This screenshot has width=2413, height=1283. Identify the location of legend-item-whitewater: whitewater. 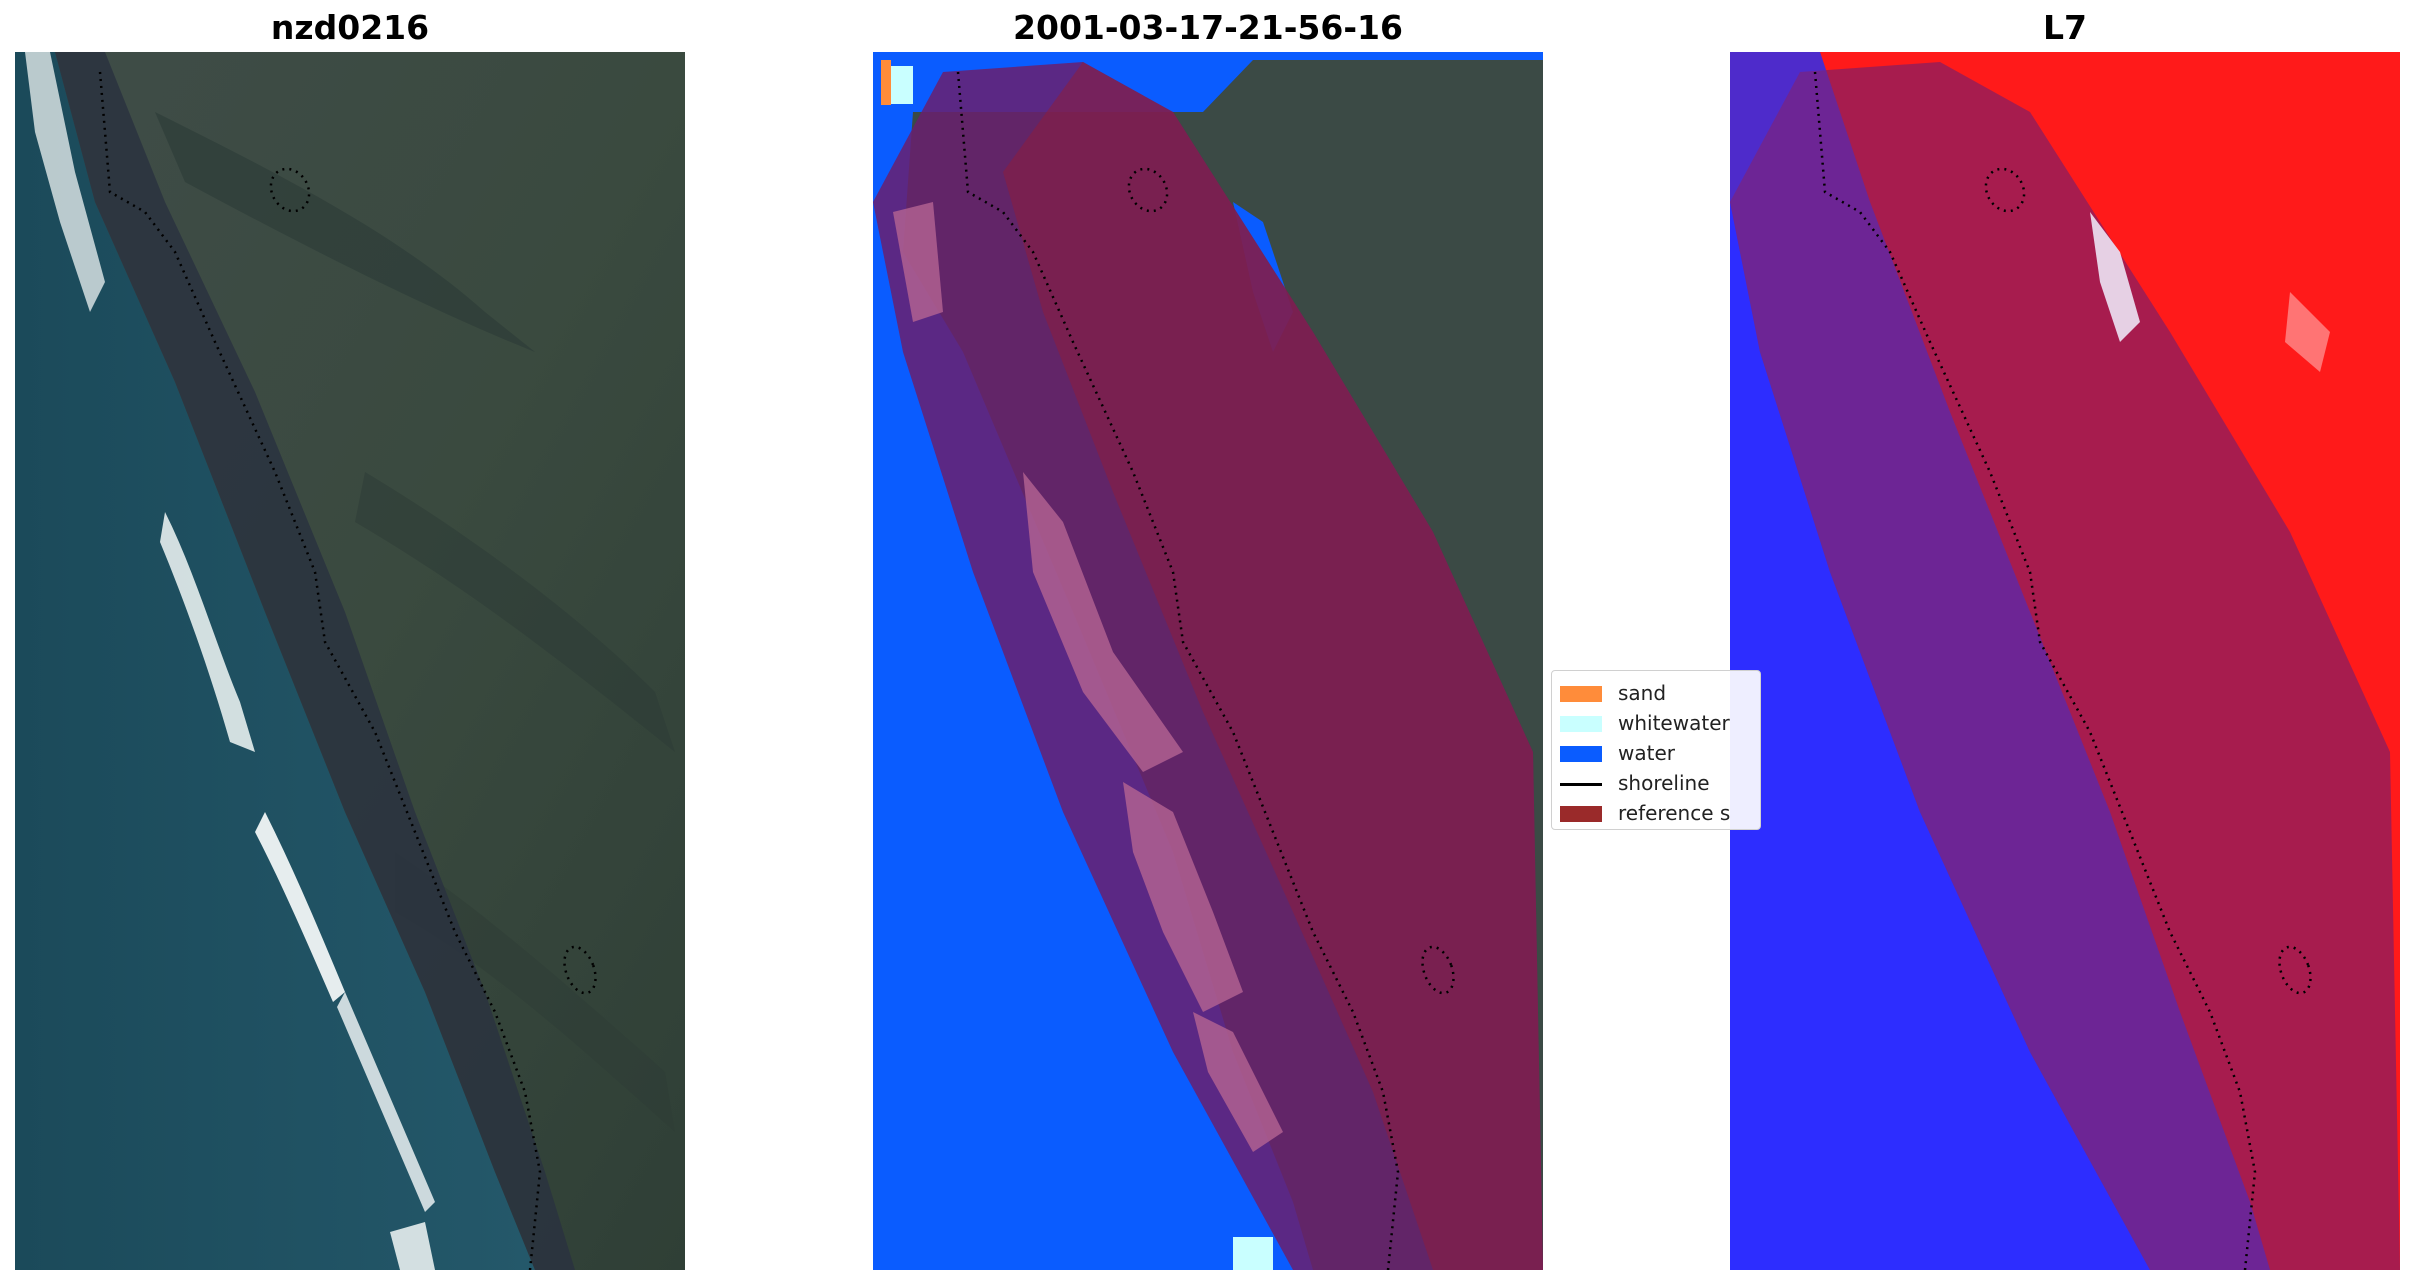
(1656, 724).